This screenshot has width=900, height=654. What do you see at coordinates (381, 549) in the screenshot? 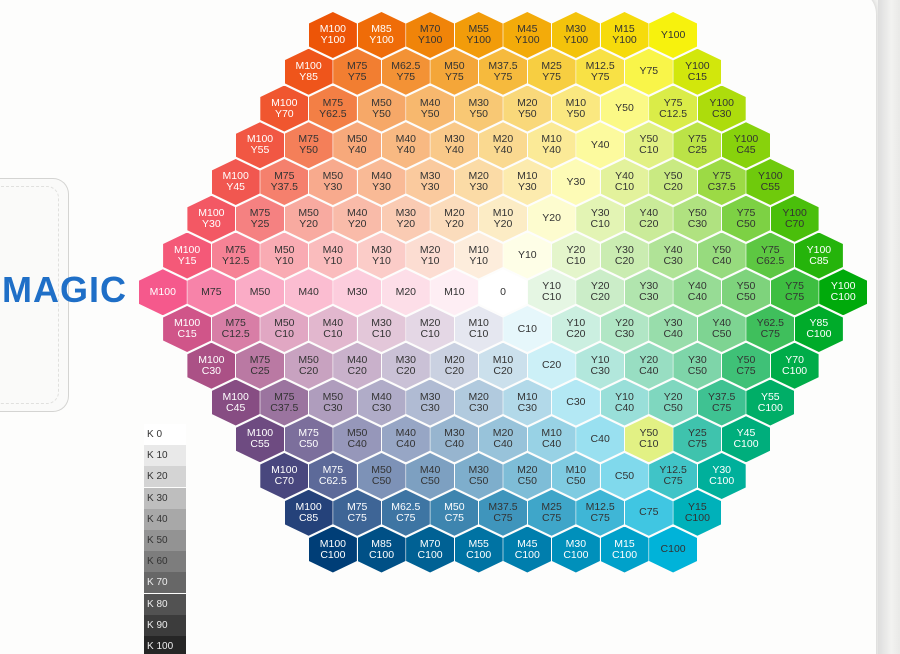
I see `color-hex-swatch: M85 C100` at bounding box center [381, 549].